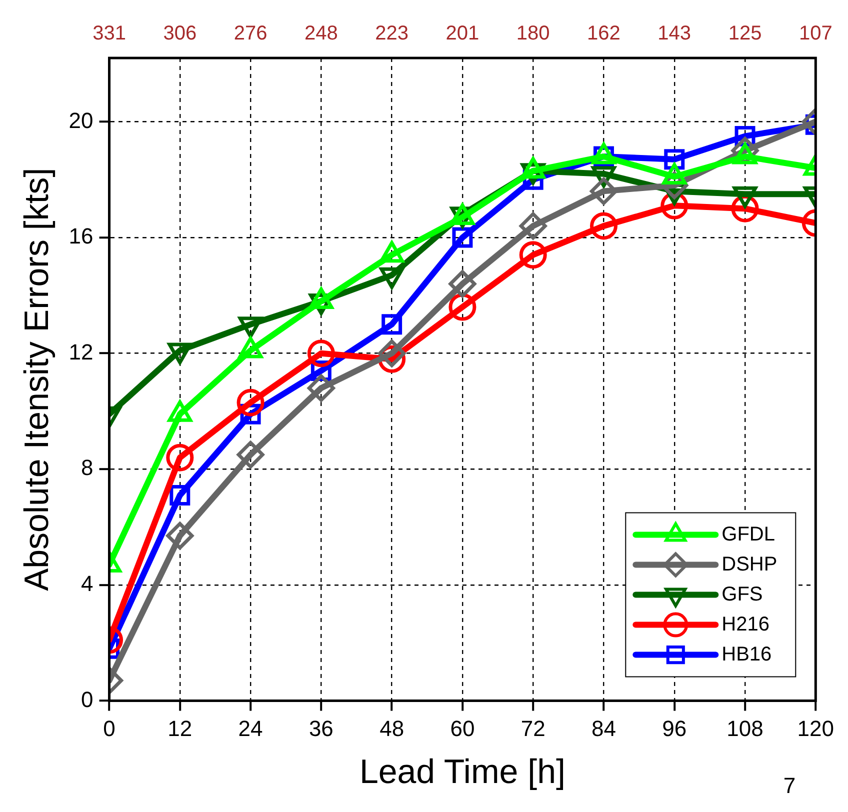  What do you see at coordinates (533, 33) in the screenshot?
I see `text: 180` at bounding box center [533, 33].